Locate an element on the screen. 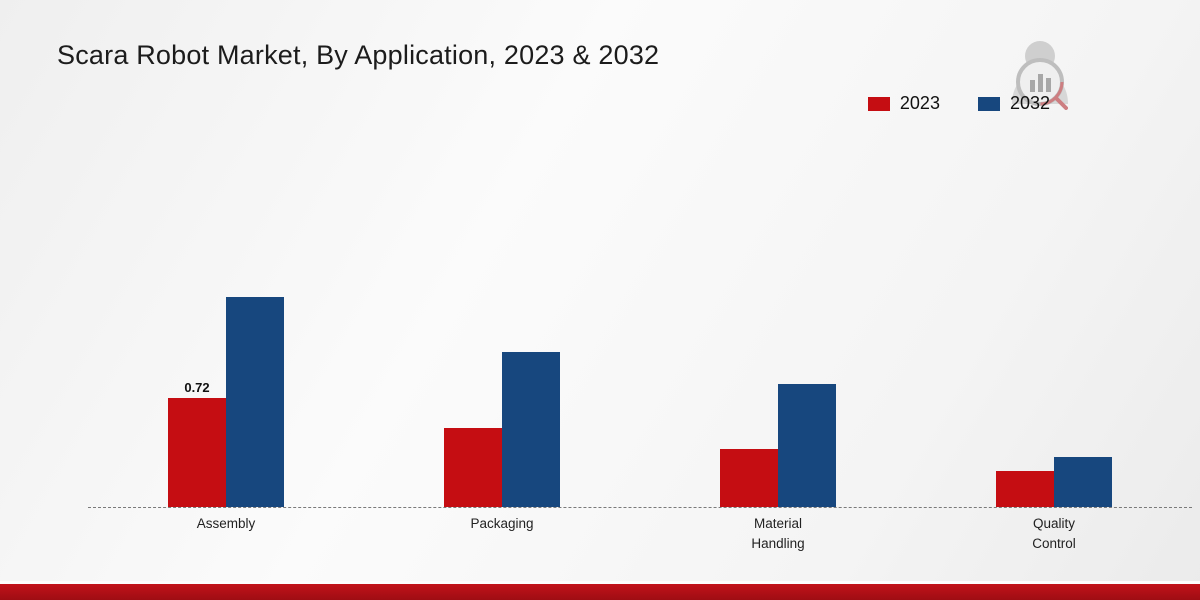 The image size is (1200, 600). legend-item-2032: 2032 is located at coordinates (1013, 103).